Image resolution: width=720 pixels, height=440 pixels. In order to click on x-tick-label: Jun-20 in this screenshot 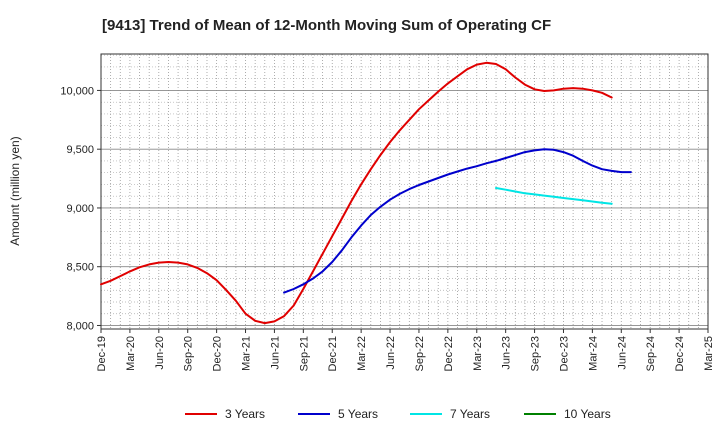, I will do `click(160, 353)`.